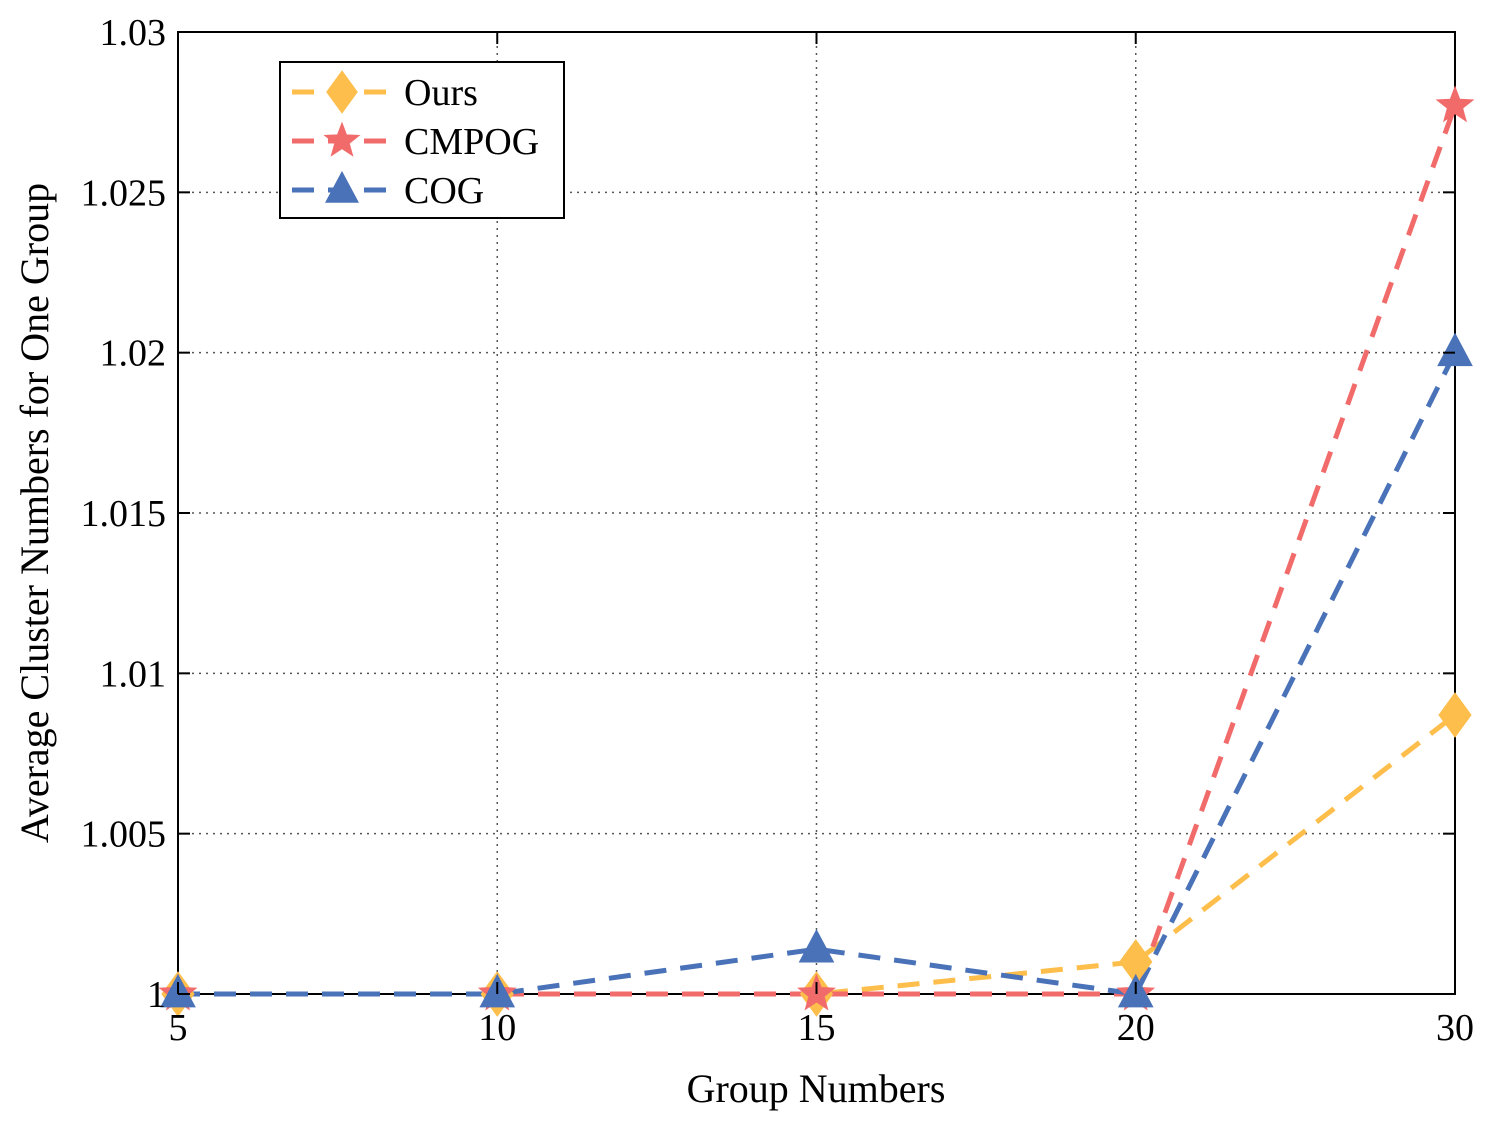 The image size is (1492, 1141). I want to click on x-axis-title: Group Numbers, so click(816, 1088).